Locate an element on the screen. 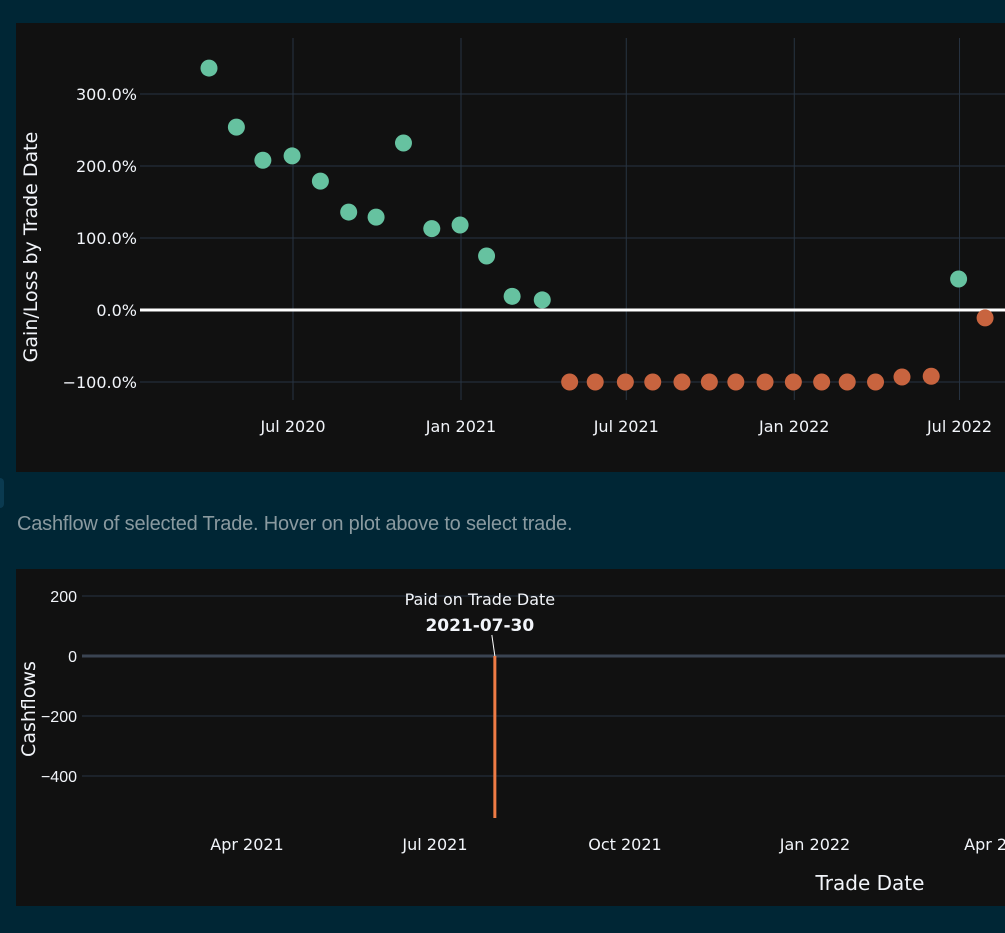 The height and width of the screenshot is (933, 1005). y-axis-title: Gain/Loss by Trade Date is located at coordinates (31, 247).